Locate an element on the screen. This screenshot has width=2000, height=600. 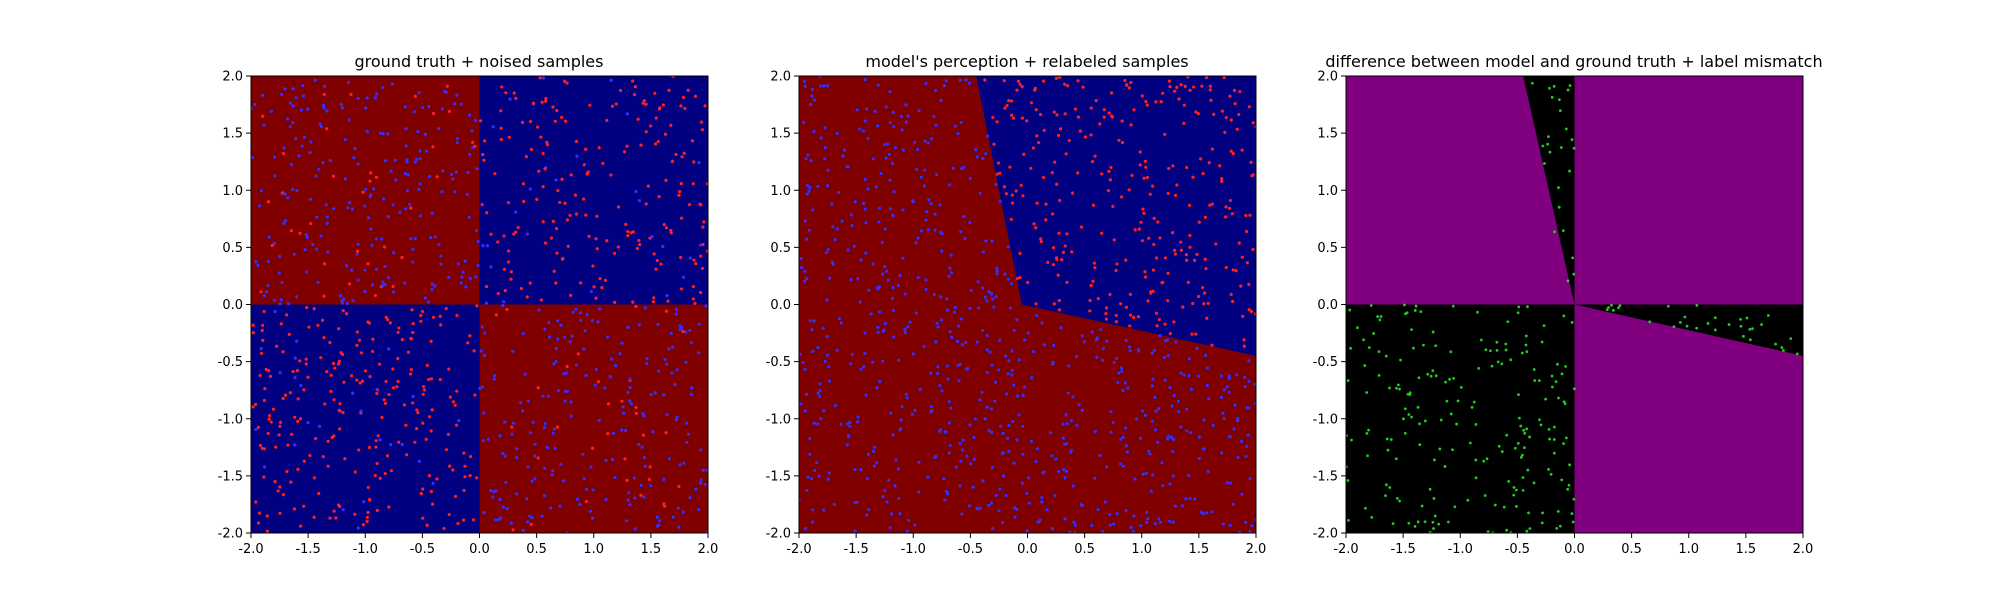
y-tick-label: -0.5 is located at coordinates (230, 362).